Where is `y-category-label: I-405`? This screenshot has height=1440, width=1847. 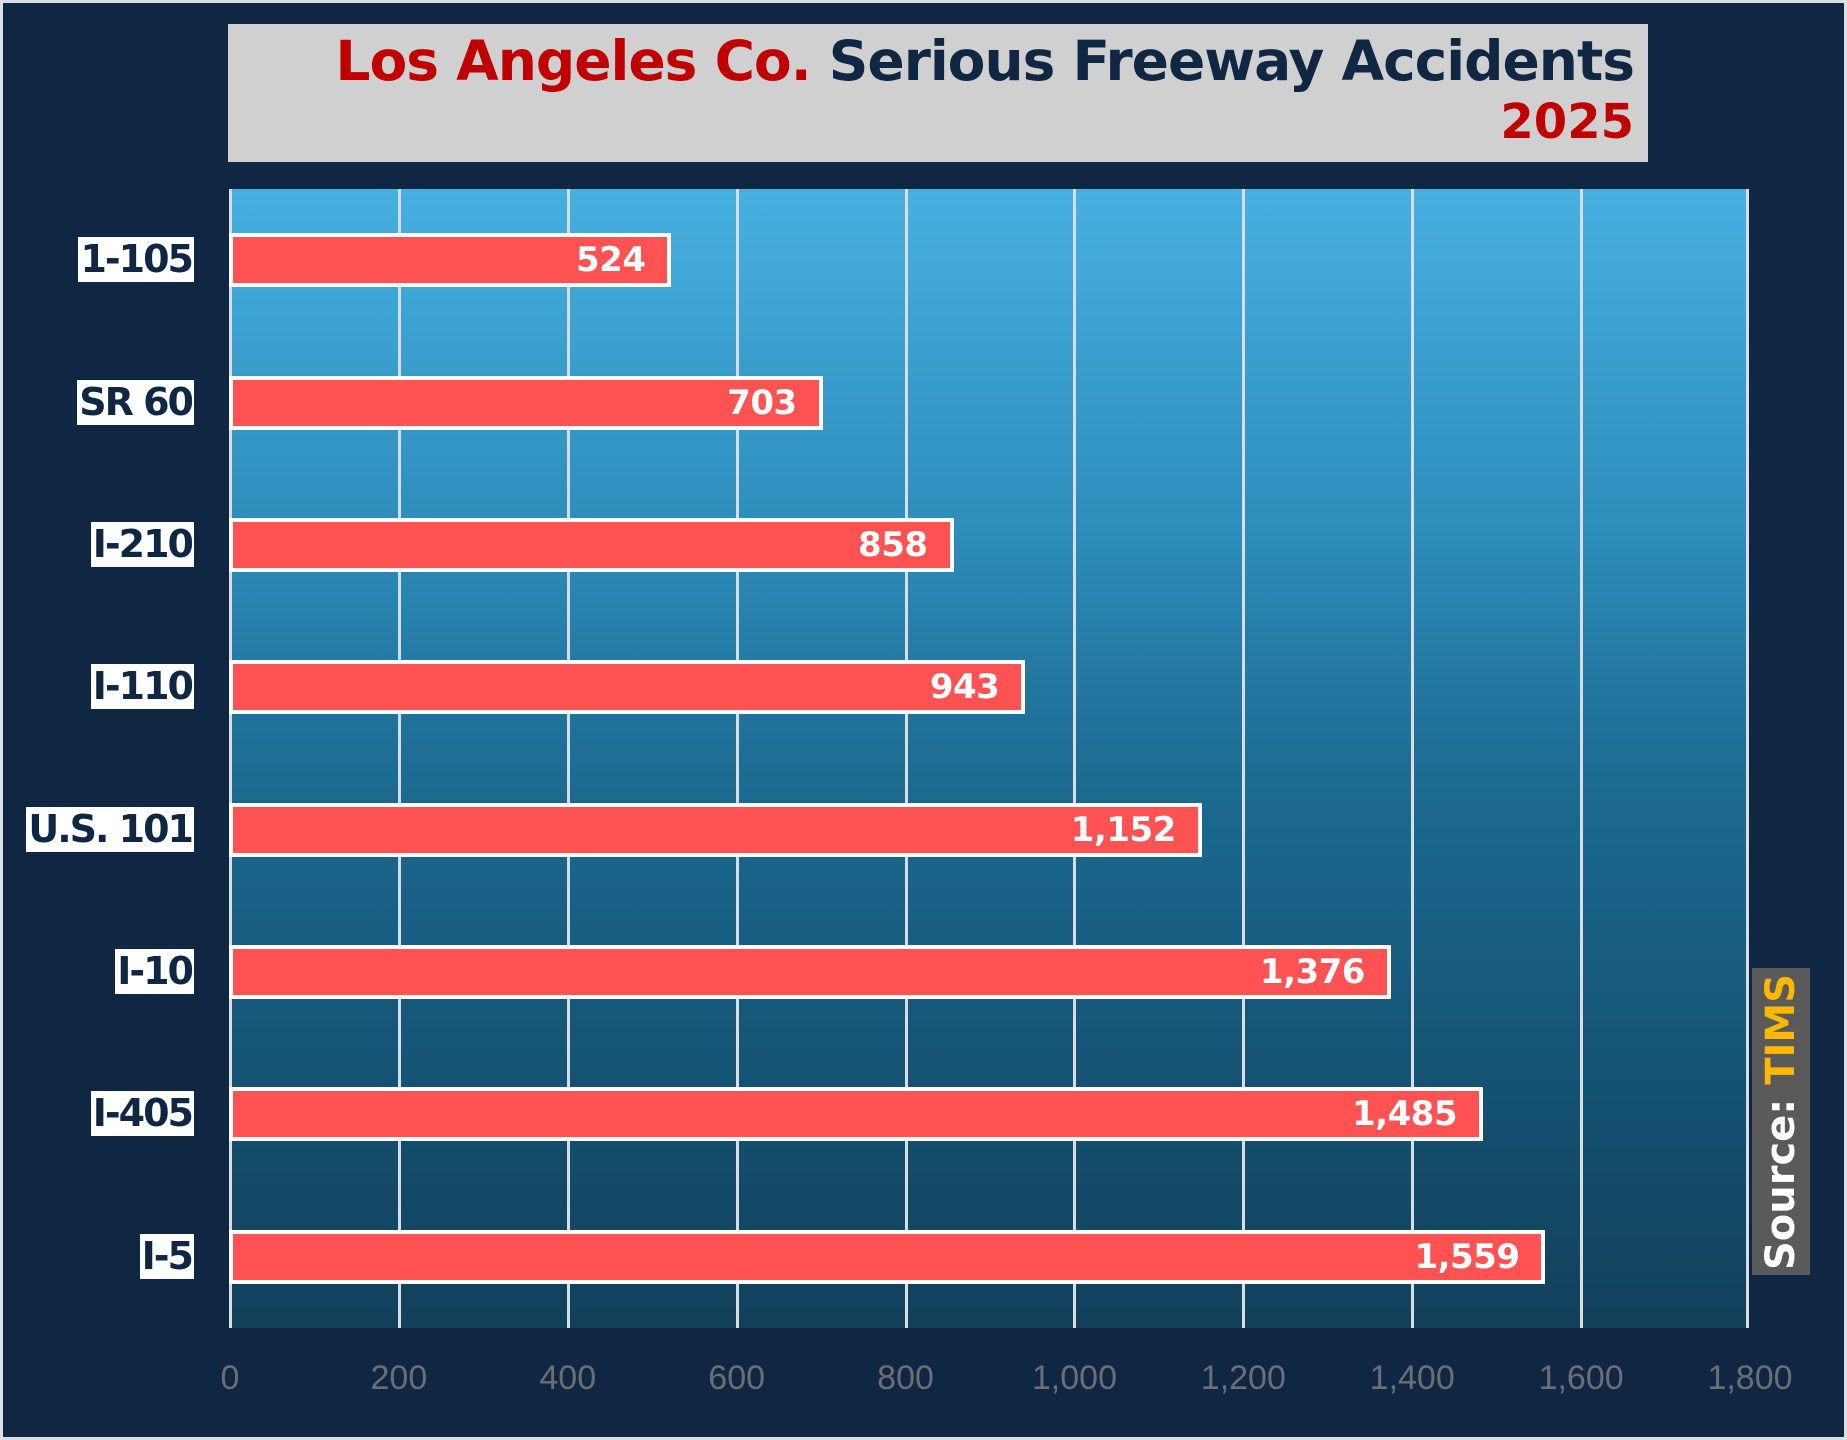 y-category-label: I-405 is located at coordinates (142, 1114).